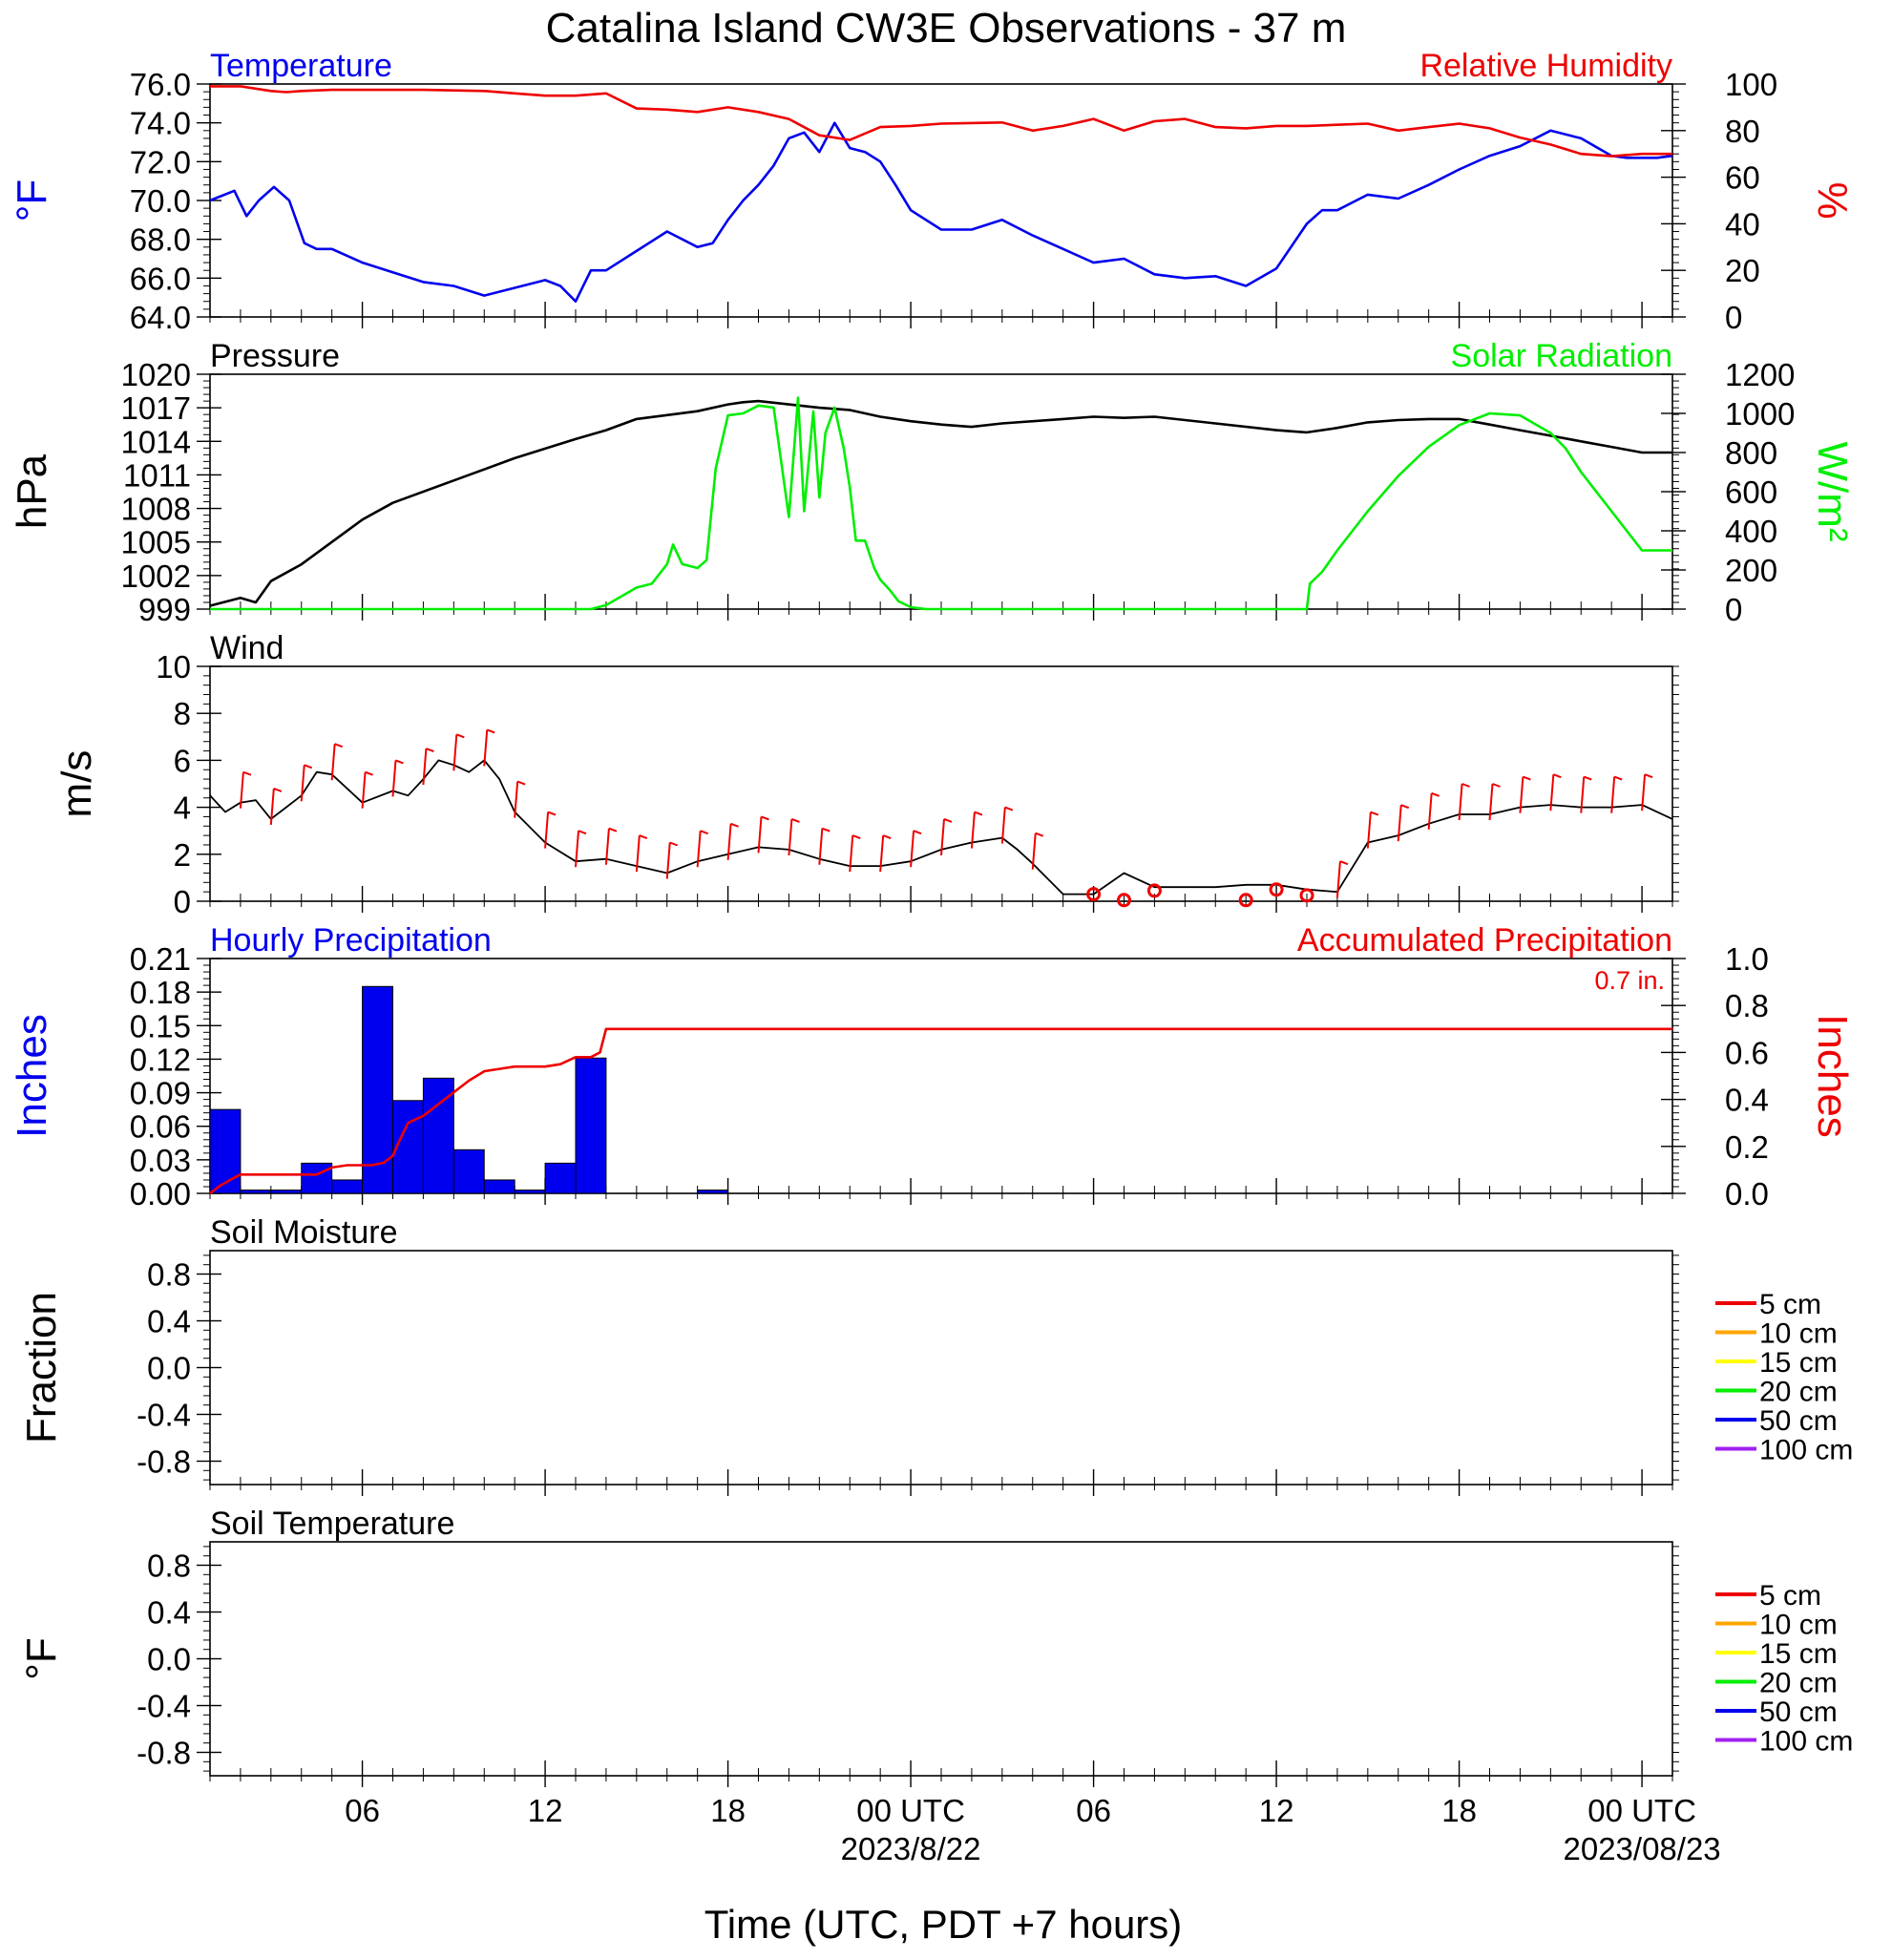 This screenshot has height=1960, width=1892. I want to click on wind-axis-label: m/s, so click(76, 784).